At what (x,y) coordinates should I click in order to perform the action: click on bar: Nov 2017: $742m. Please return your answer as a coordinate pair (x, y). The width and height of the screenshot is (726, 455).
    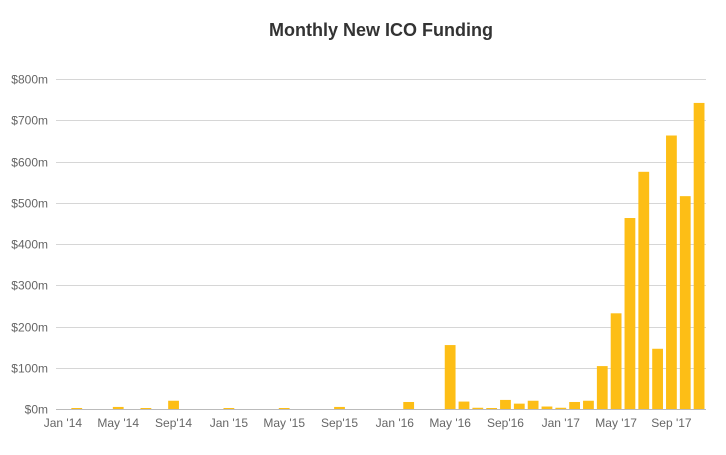
    Looking at the image, I should click on (699, 256).